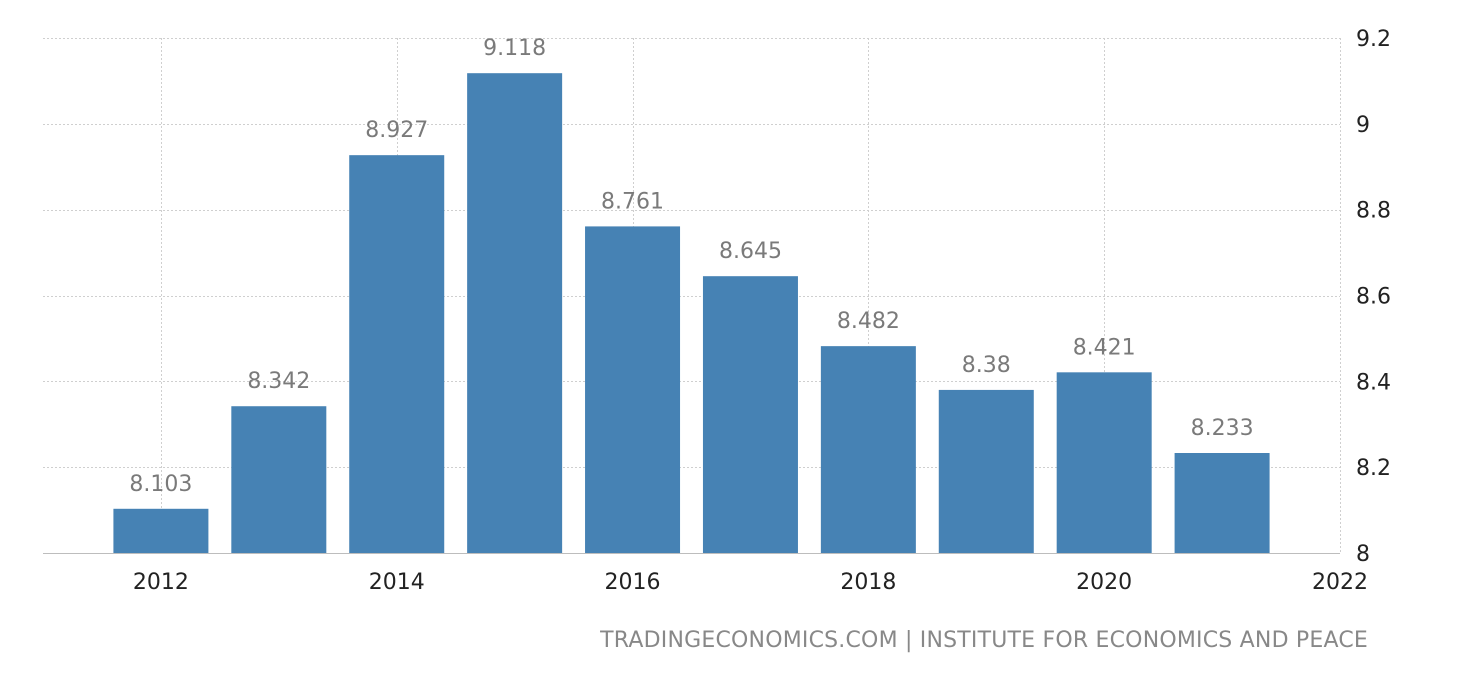  I want to click on bar-2015, so click(515, 313).